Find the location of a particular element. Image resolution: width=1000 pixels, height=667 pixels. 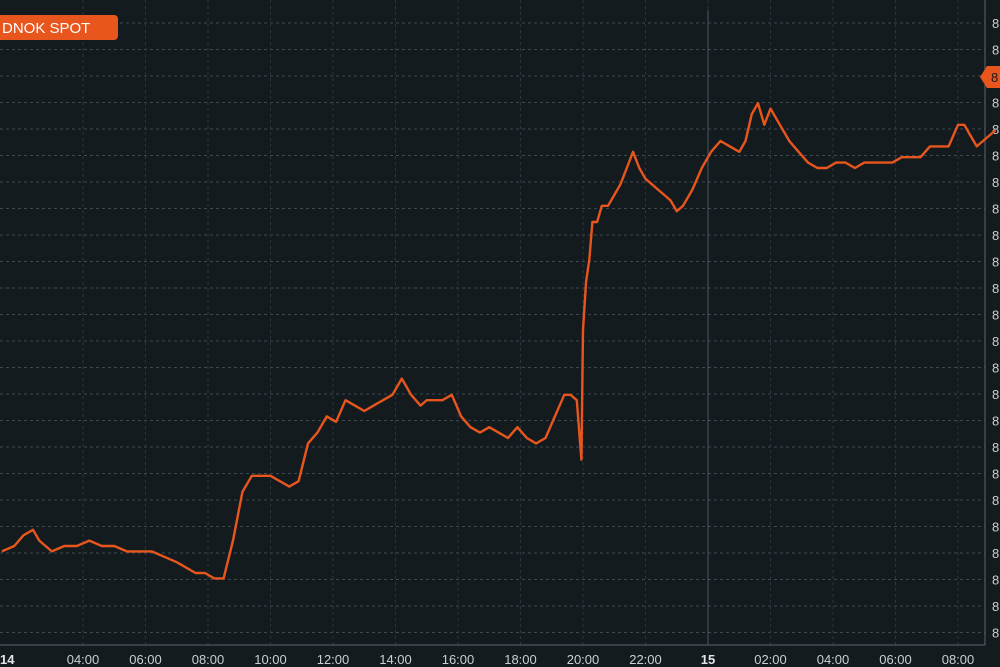

x-tick-label: 15 is located at coordinates (708, 659).